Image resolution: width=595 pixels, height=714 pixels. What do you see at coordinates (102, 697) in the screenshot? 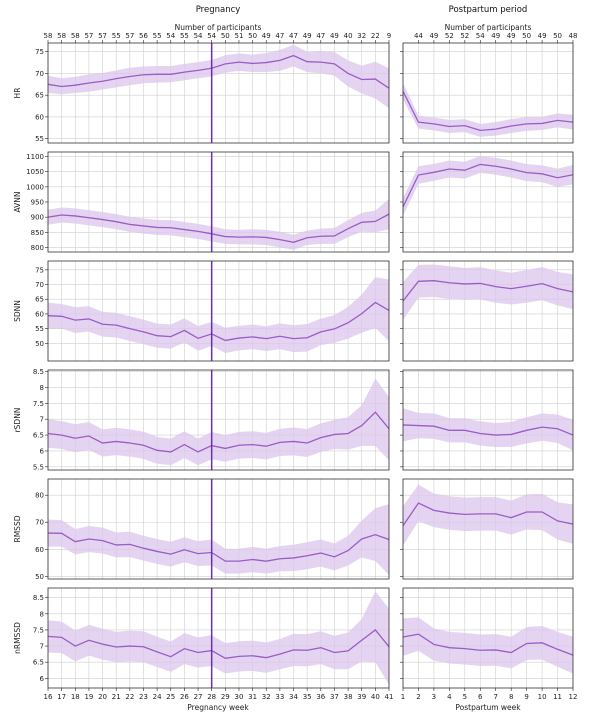
I see `x-tick-label: 20` at bounding box center [102, 697].